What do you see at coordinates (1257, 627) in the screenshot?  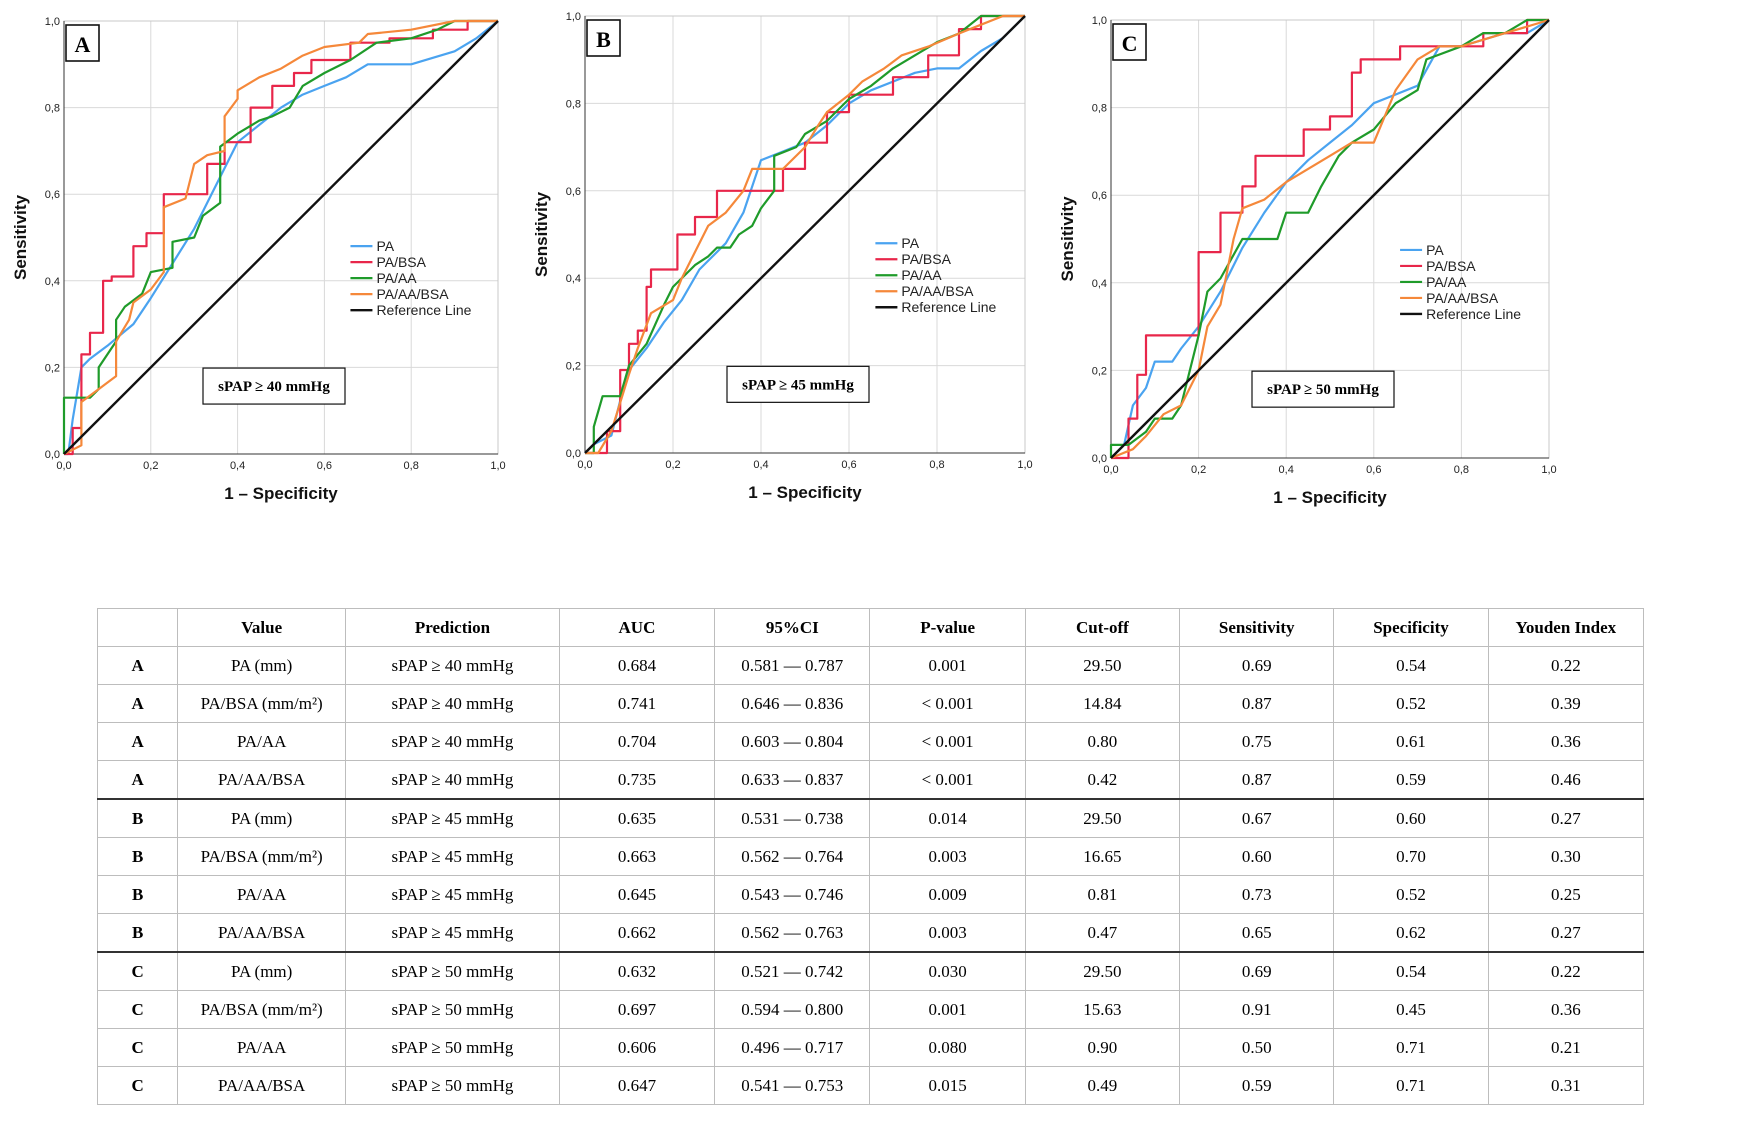 I see `column-header: Sensitivity` at bounding box center [1257, 627].